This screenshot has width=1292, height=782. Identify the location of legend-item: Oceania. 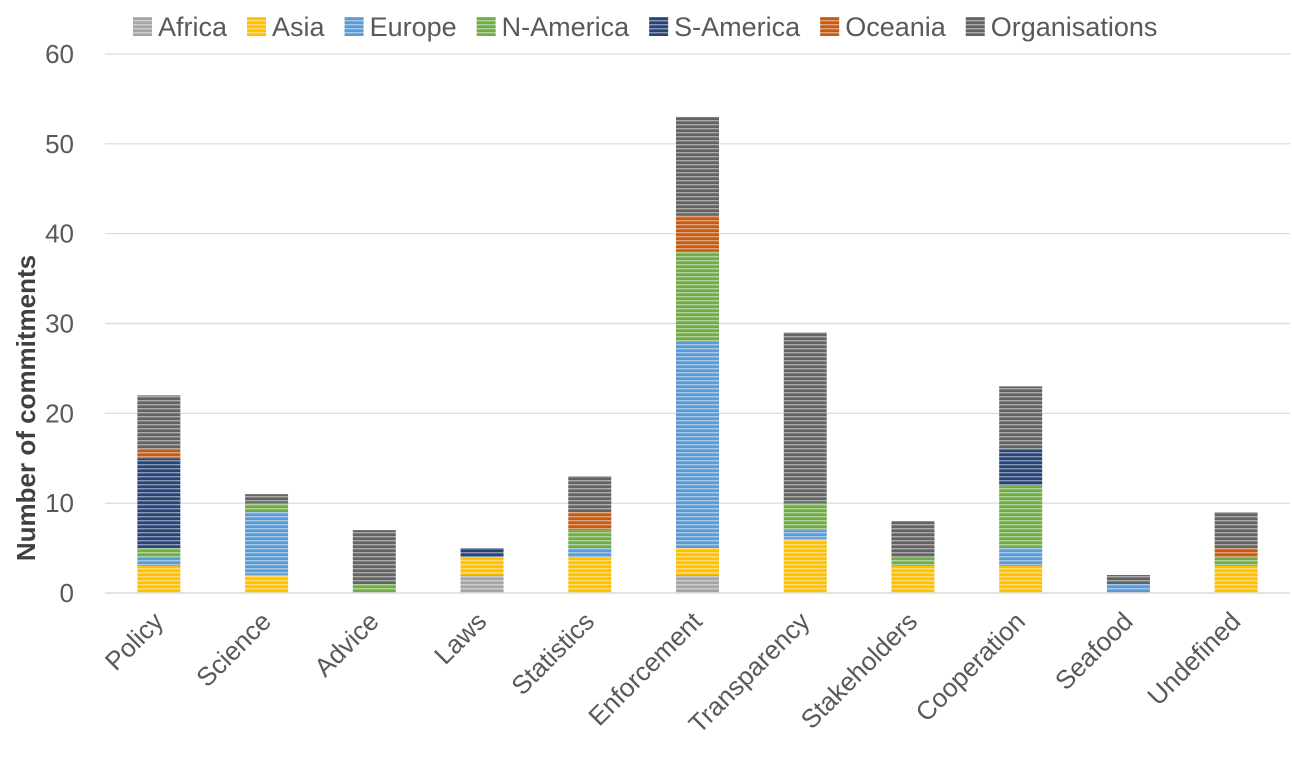
(883, 27).